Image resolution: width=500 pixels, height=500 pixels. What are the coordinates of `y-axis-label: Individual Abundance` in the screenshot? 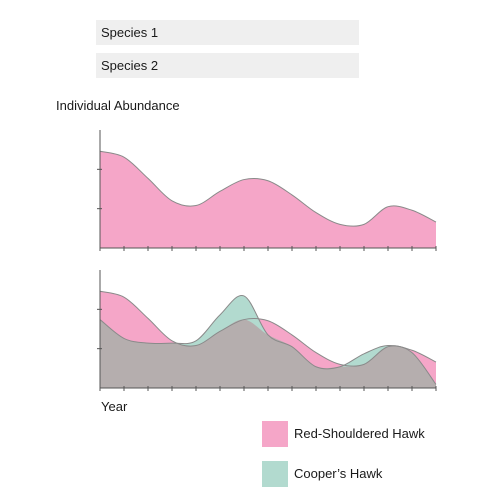 It's located at (118, 105).